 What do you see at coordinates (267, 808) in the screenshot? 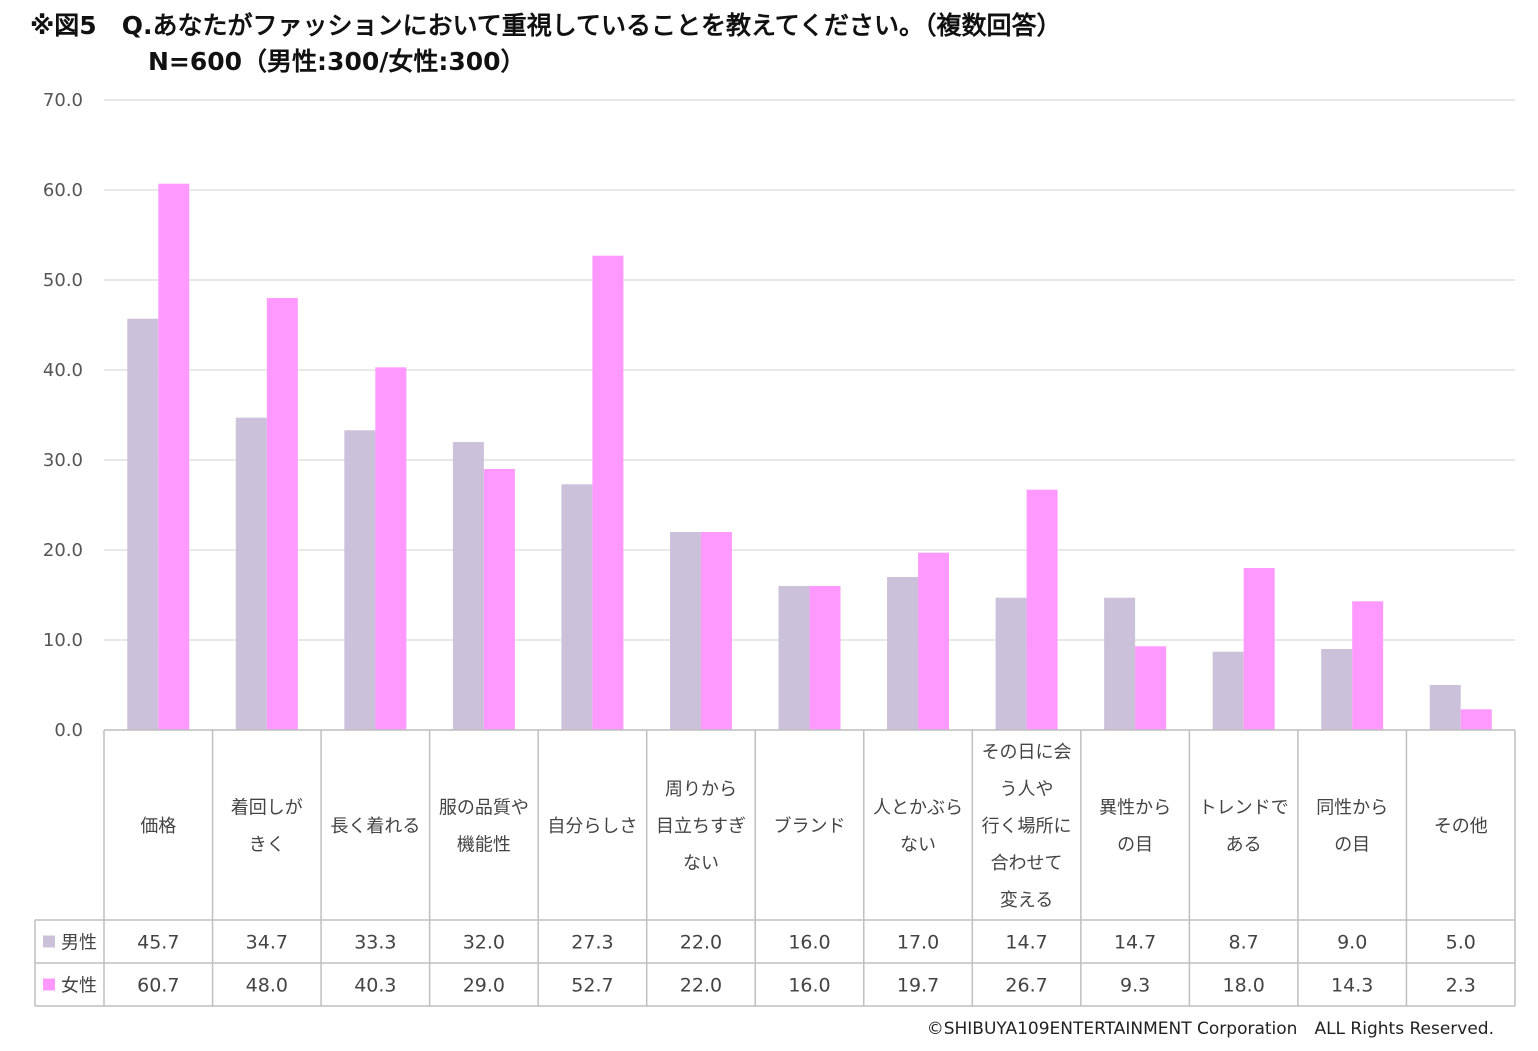
I see `category-label: 着回しが` at bounding box center [267, 808].